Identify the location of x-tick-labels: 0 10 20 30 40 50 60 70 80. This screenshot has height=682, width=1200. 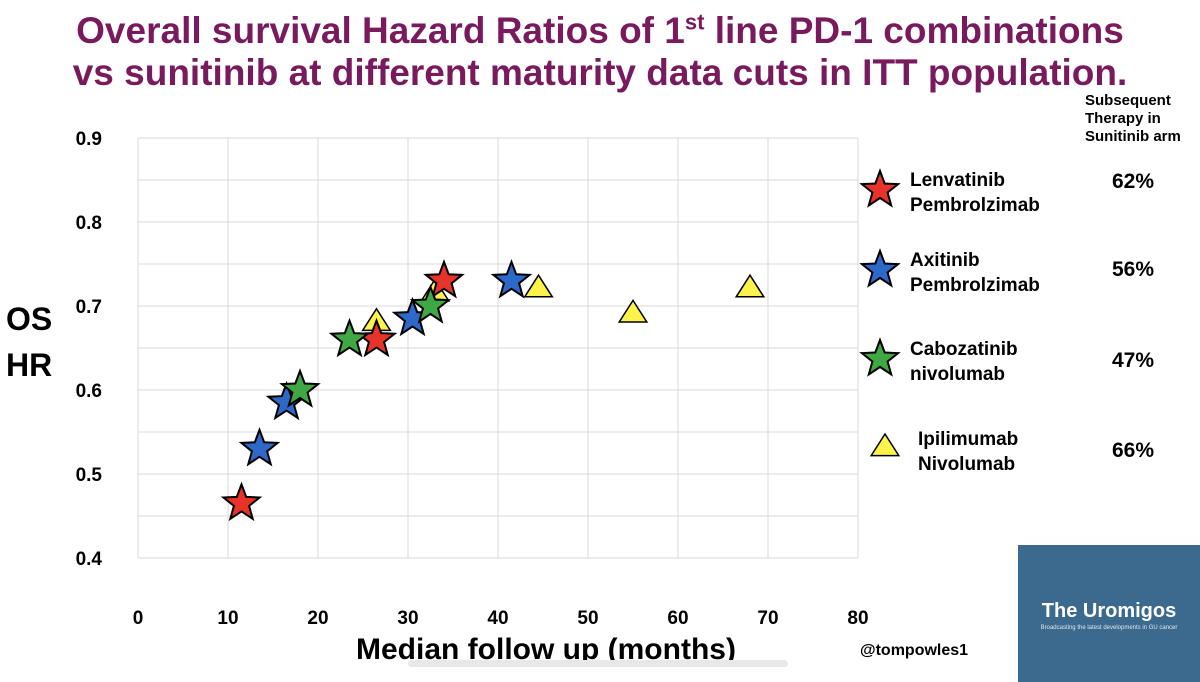
(501, 618).